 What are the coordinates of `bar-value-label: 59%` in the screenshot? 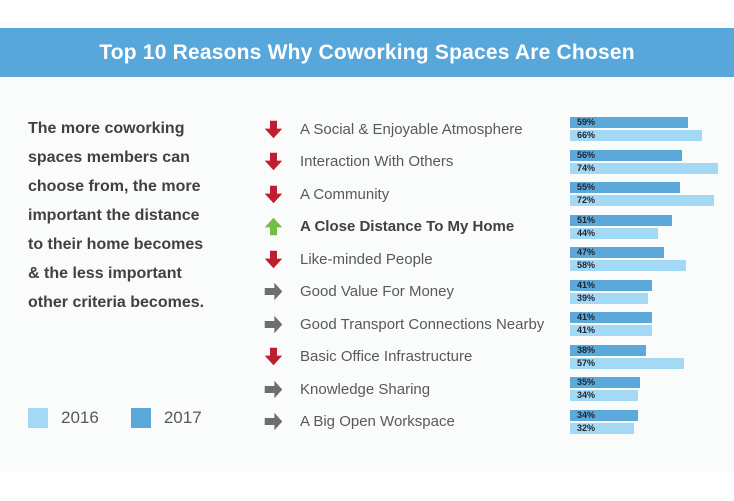 It's located at (586, 122).